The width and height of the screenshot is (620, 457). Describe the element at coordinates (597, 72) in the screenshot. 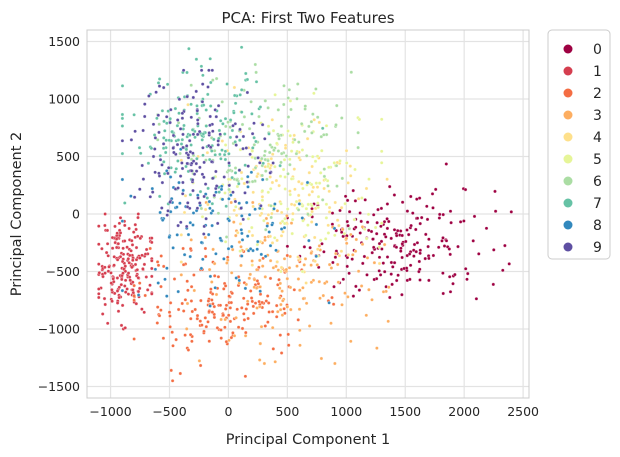

I see `legend-label: 1` at that location.